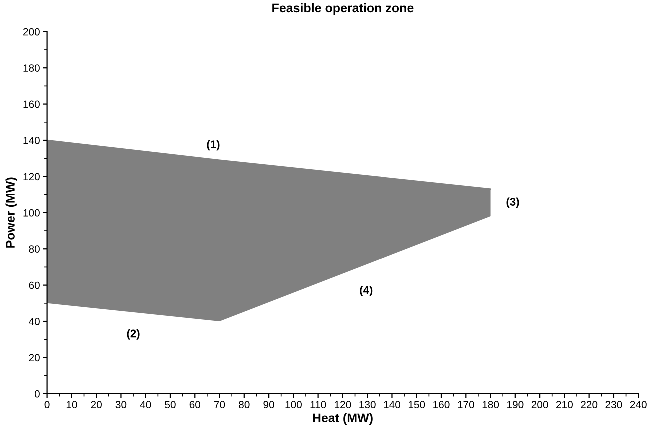 The image size is (657, 431). What do you see at coordinates (32, 32) in the screenshot?
I see `y-tick-label: 200` at bounding box center [32, 32].